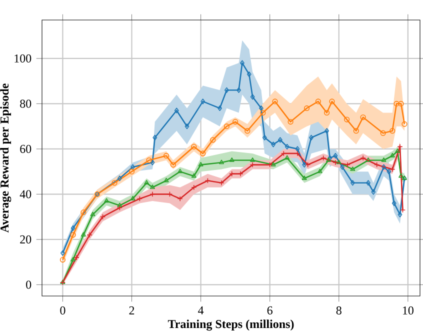 The image size is (423, 332). I want to click on y-axis-title: Average Reward per Episode, so click(6, 158).